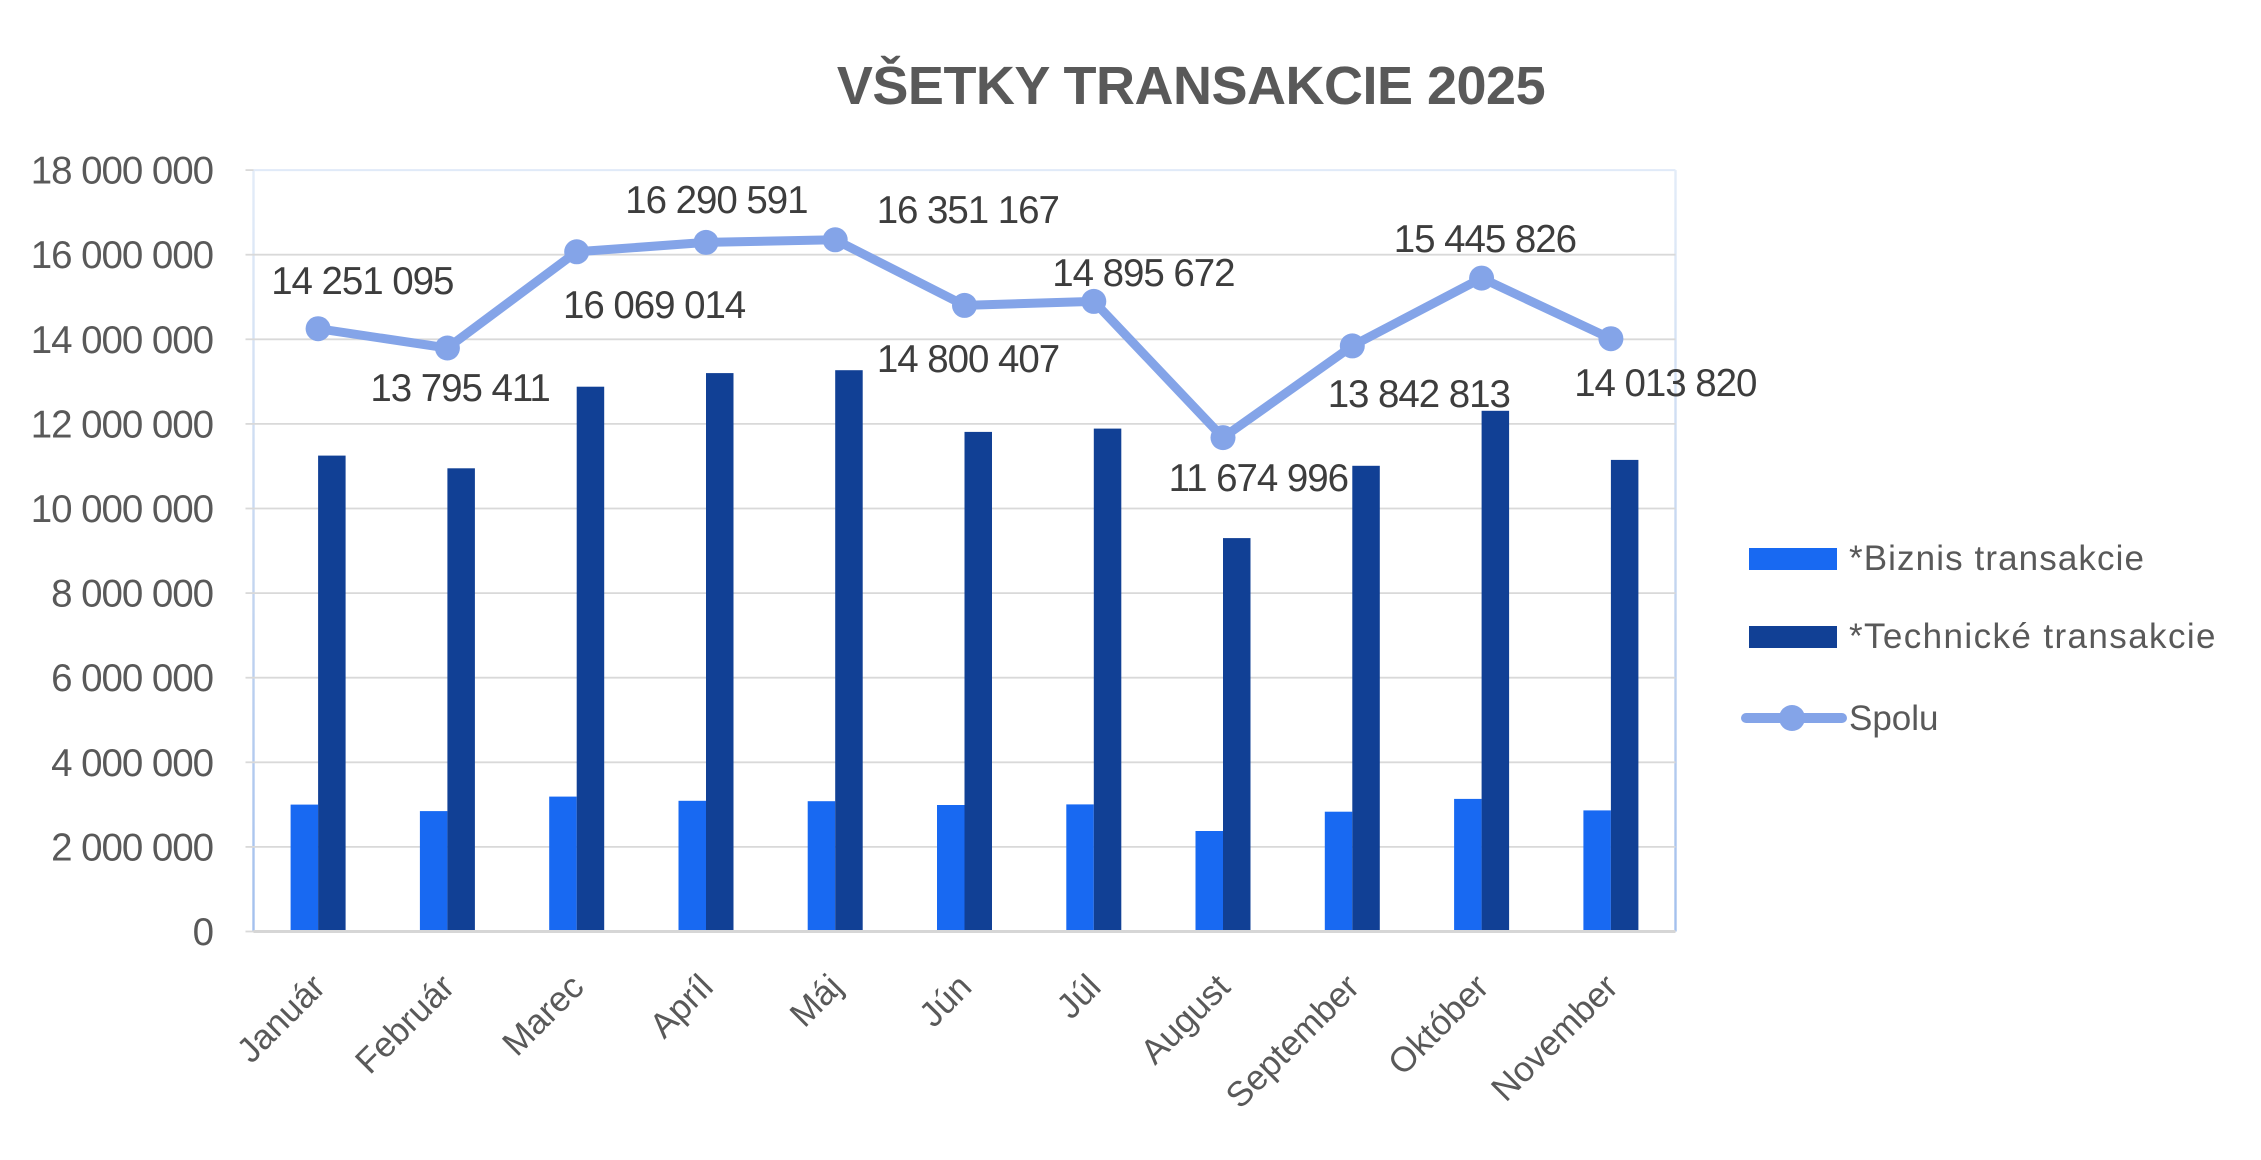 This screenshot has width=2261, height=1160. Describe the element at coordinates (203, 932) in the screenshot. I see `svg-text: 0` at that location.